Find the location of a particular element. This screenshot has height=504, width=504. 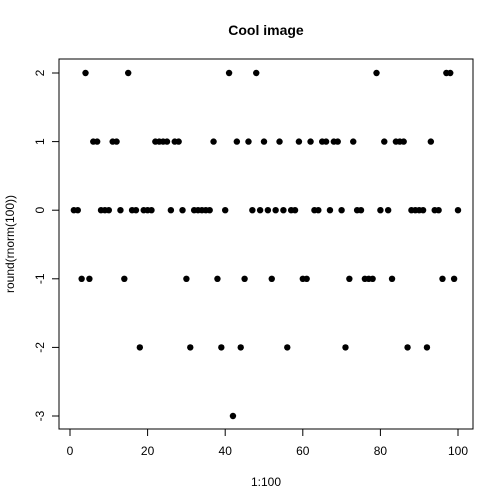

y-axis-label: round(rnorm(100)) is located at coordinates (10, 244).